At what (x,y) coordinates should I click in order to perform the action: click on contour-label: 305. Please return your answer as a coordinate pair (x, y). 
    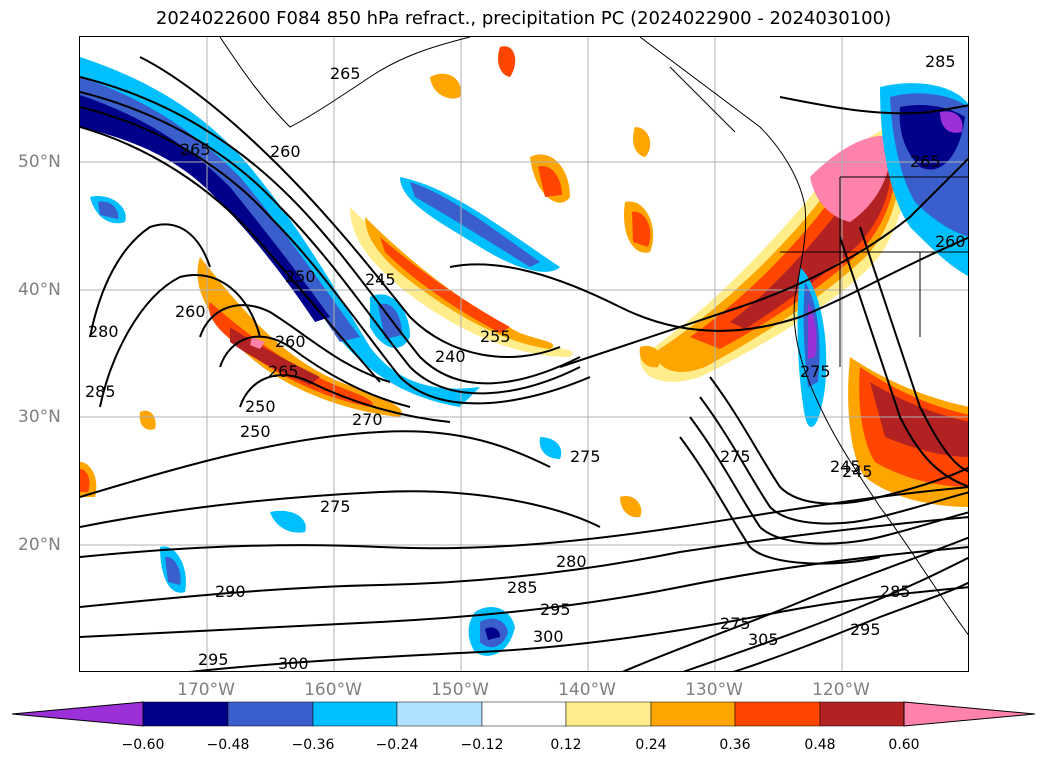
    Looking at the image, I should click on (763, 639).